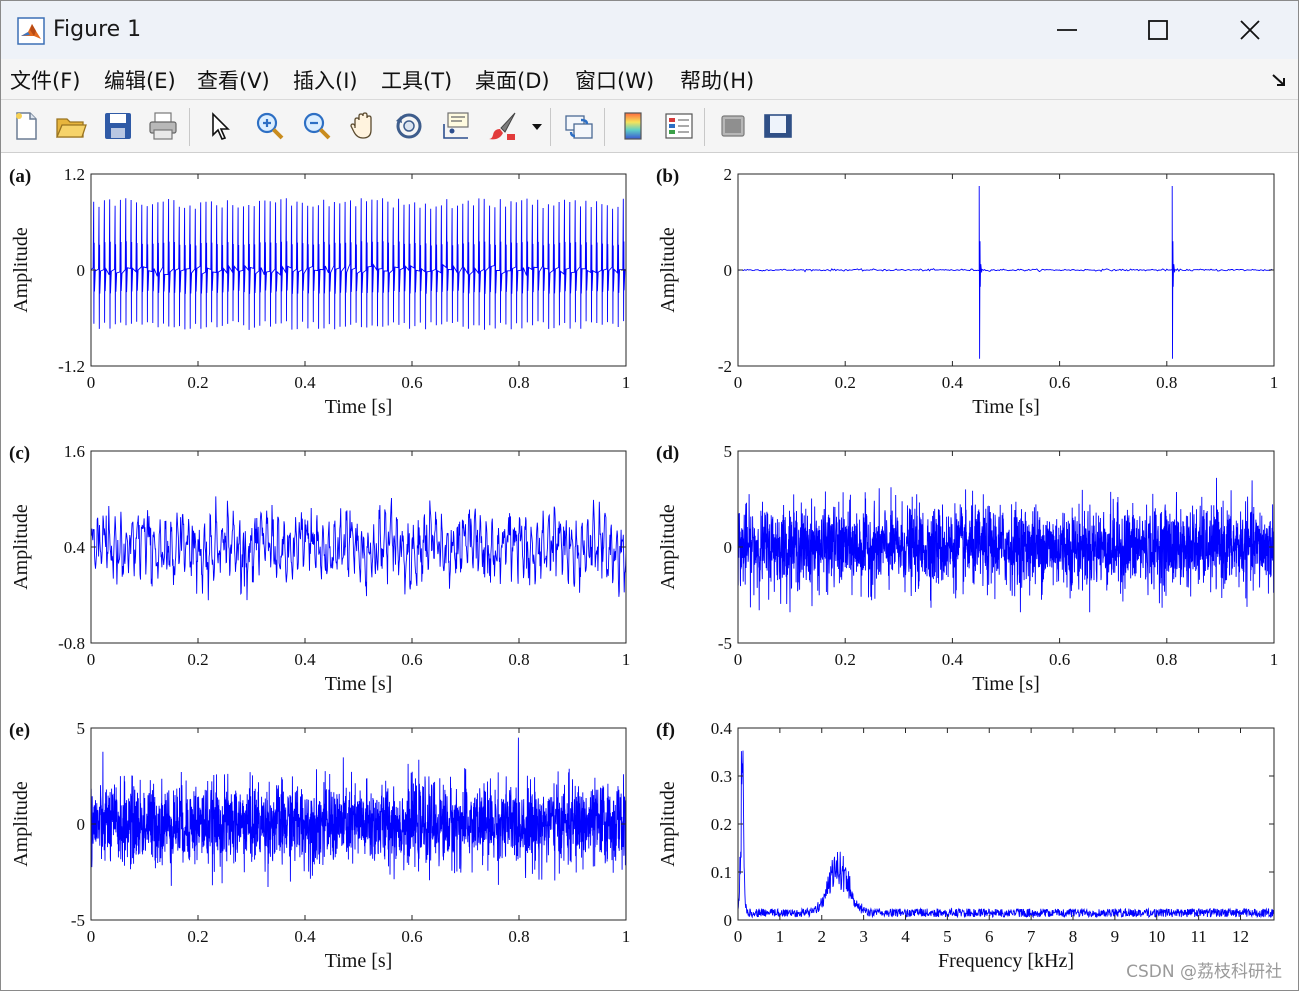  I want to click on menu-tools: 工具(T), so click(417, 81).